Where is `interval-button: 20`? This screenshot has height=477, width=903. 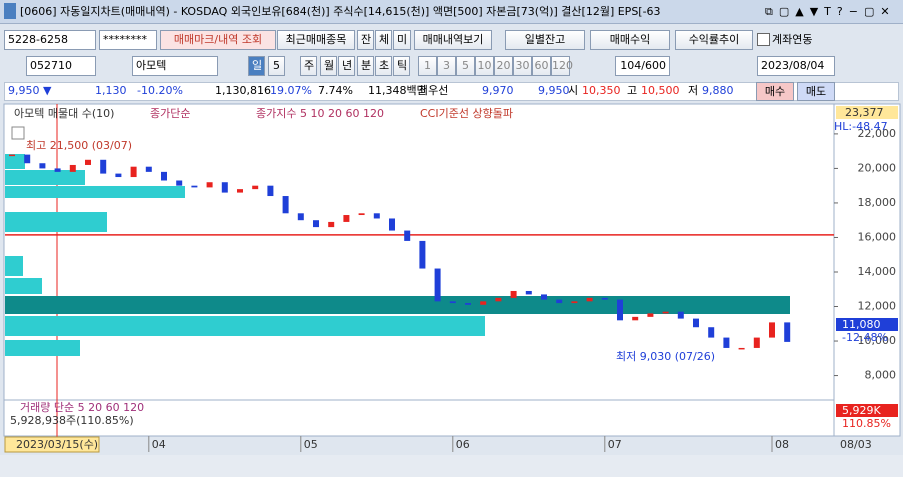
interval-button: 20 is located at coordinates (503, 66).